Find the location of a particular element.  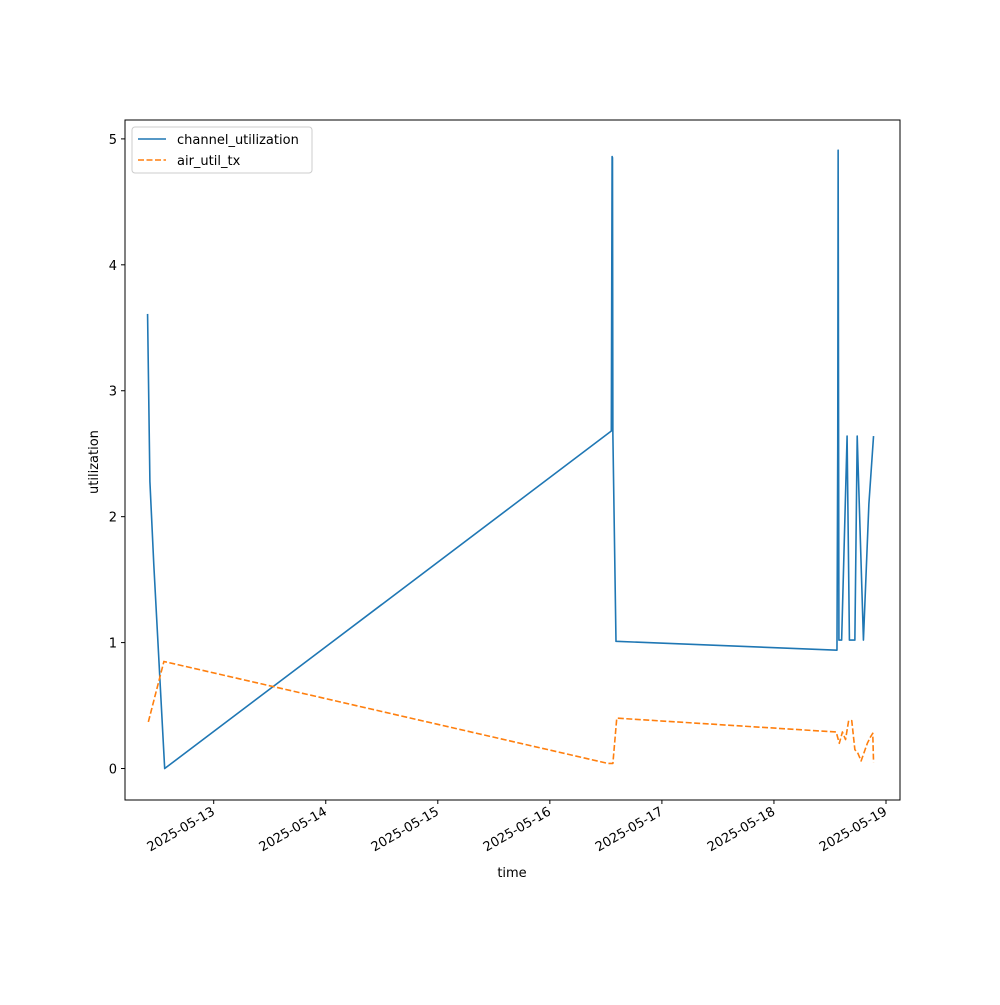

y-tick-label: 5 is located at coordinates (113, 140).